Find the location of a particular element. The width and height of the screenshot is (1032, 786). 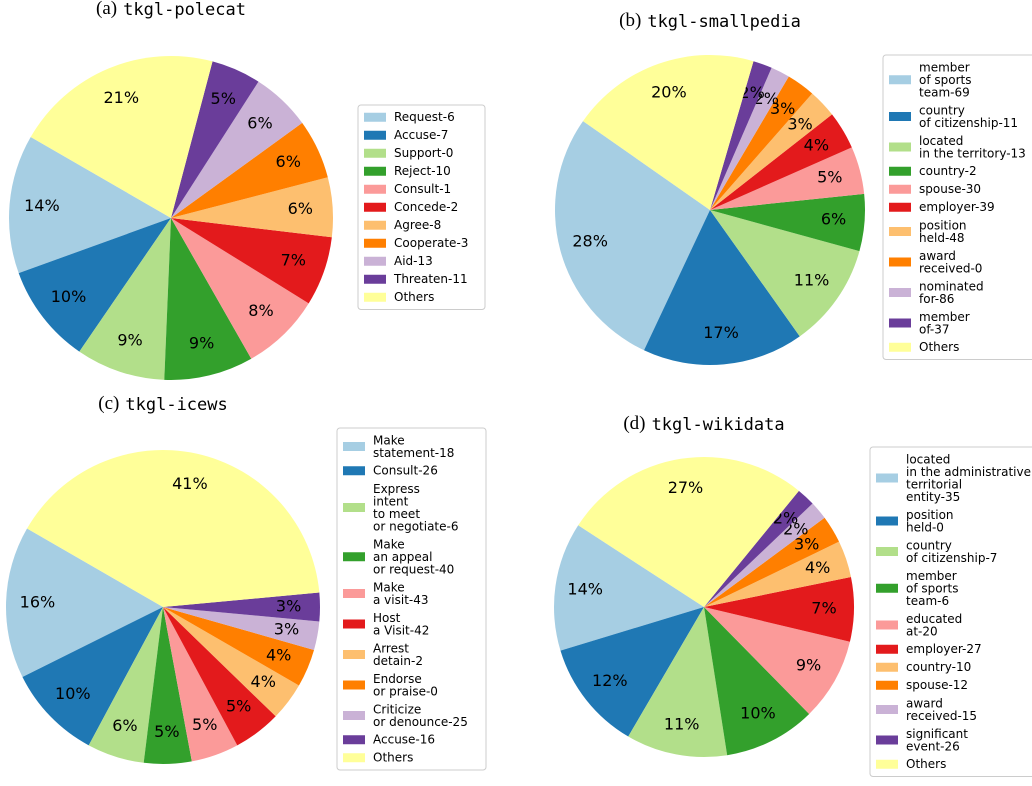

legend-label: position held-48 is located at coordinates (943, 231).